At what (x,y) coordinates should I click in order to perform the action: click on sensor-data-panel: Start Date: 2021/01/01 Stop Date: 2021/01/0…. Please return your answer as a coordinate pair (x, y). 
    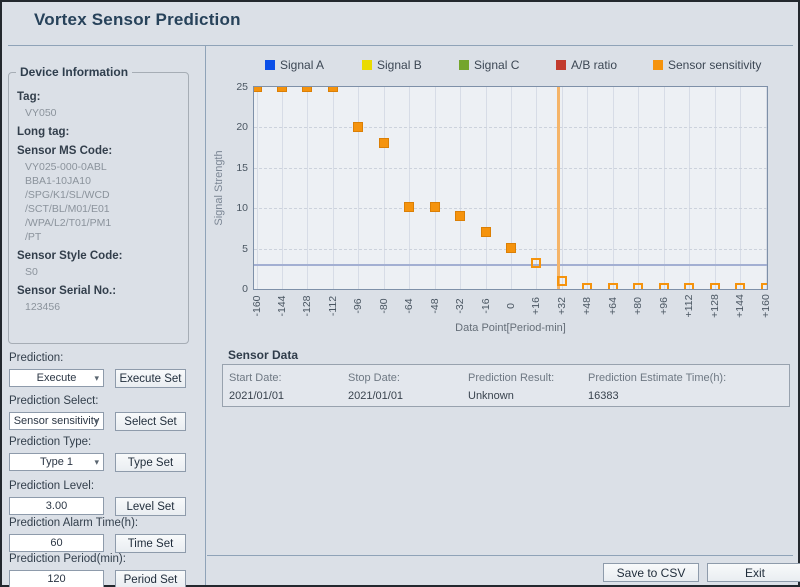
    Looking at the image, I should click on (506, 385).